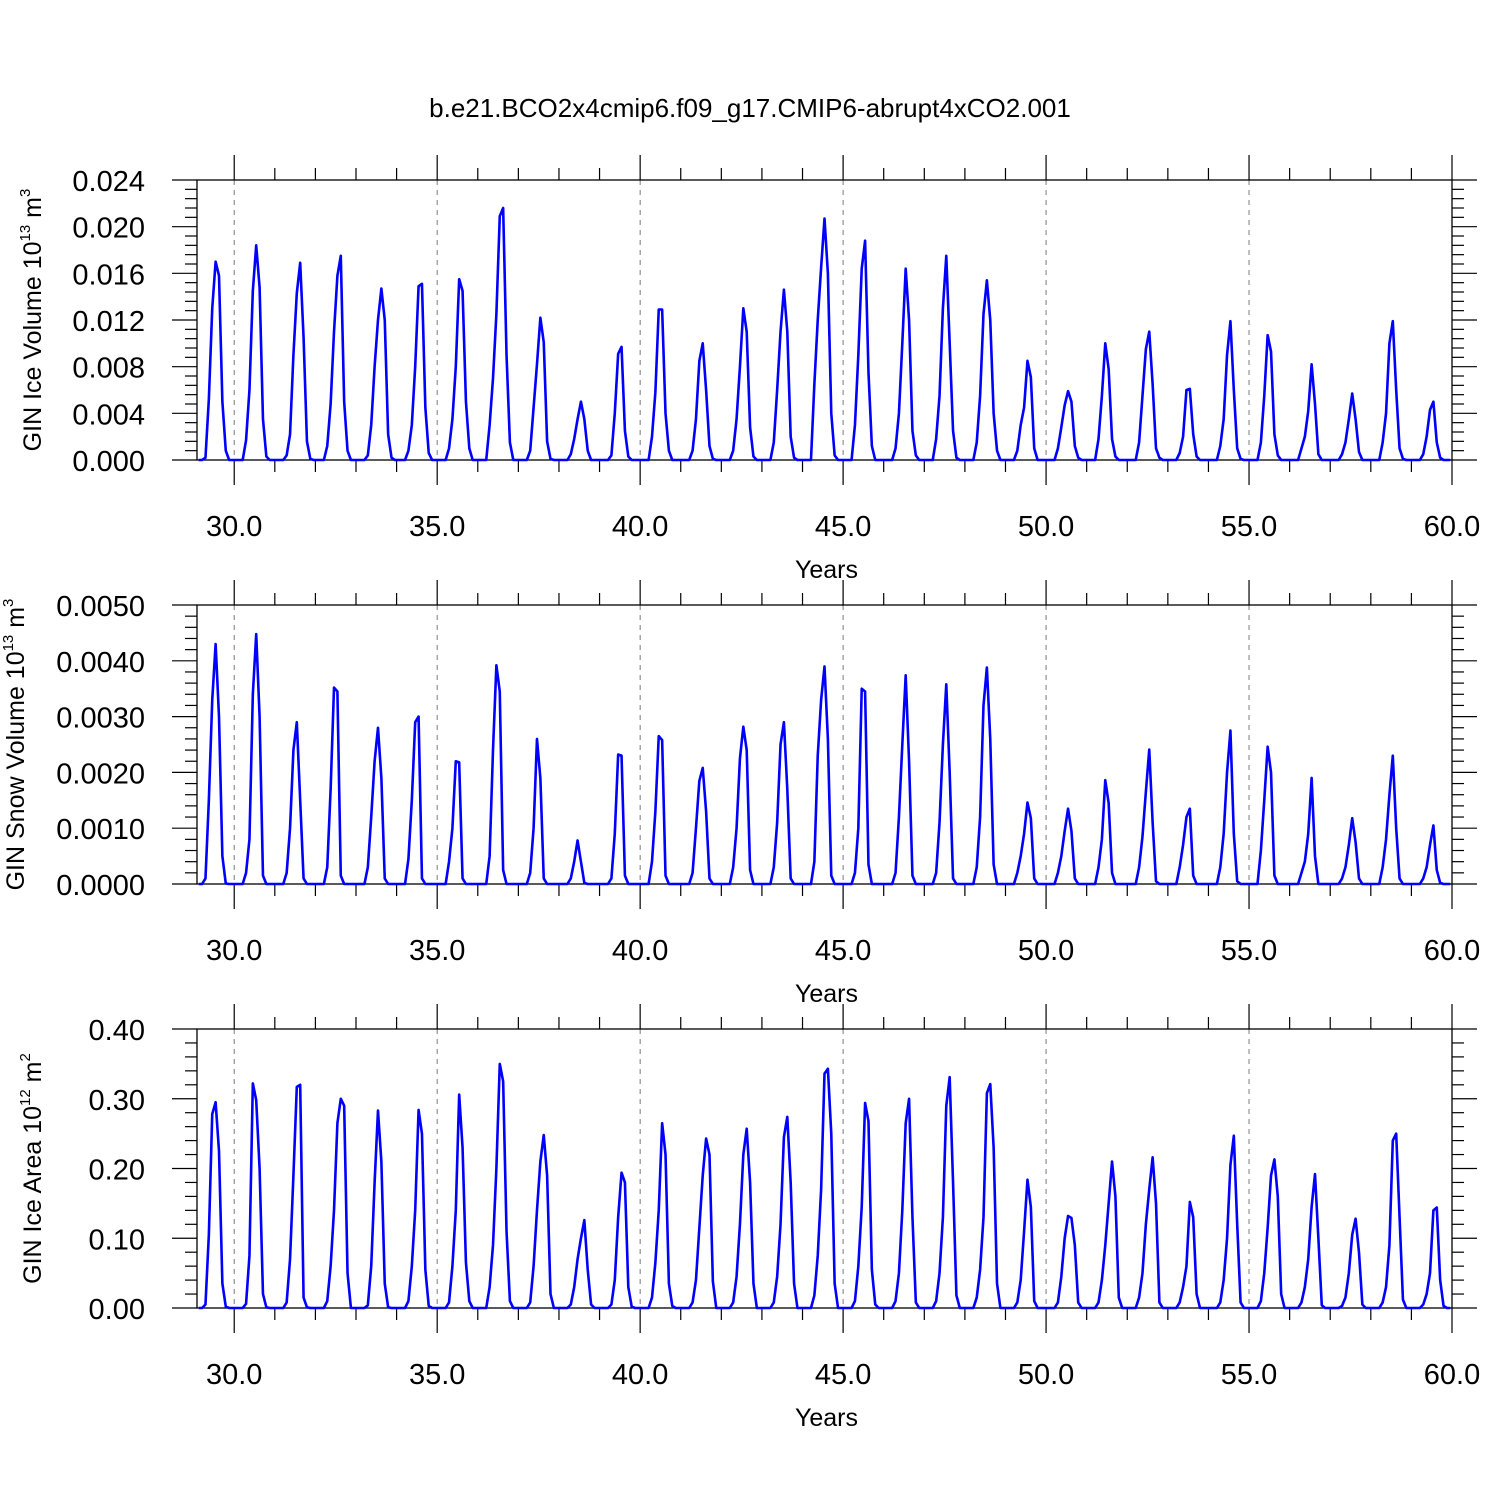 This screenshot has height=1500, width=1500. I want to click on y-tick-label: 0.020, so click(108, 229).